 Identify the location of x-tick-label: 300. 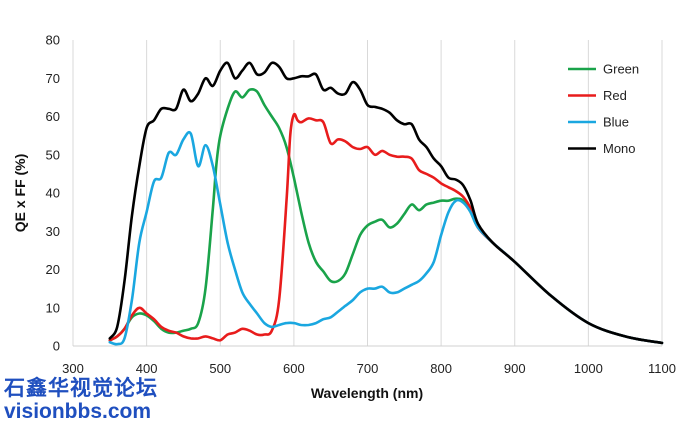
(73, 368).